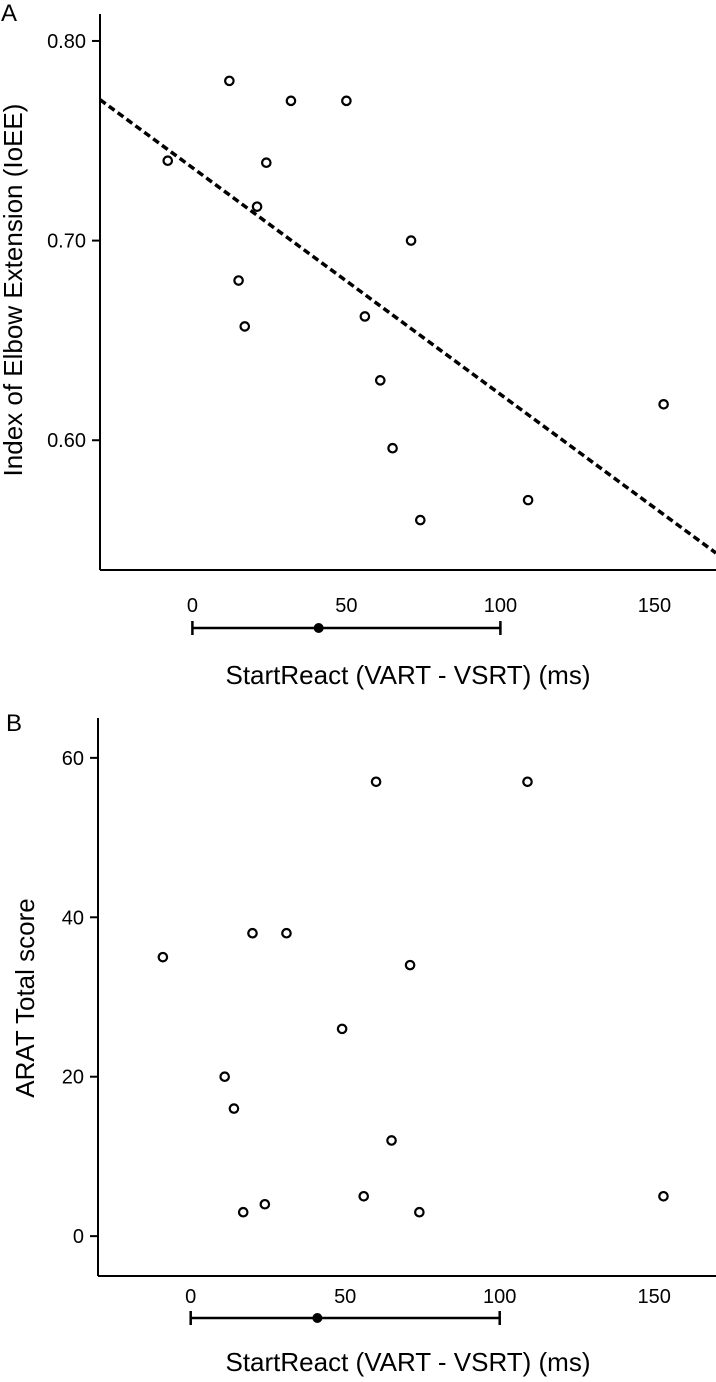 The height and width of the screenshot is (1382, 716). Describe the element at coordinates (73, 918) in the screenshot. I see `panel-b-y-tick-label: 40` at that location.